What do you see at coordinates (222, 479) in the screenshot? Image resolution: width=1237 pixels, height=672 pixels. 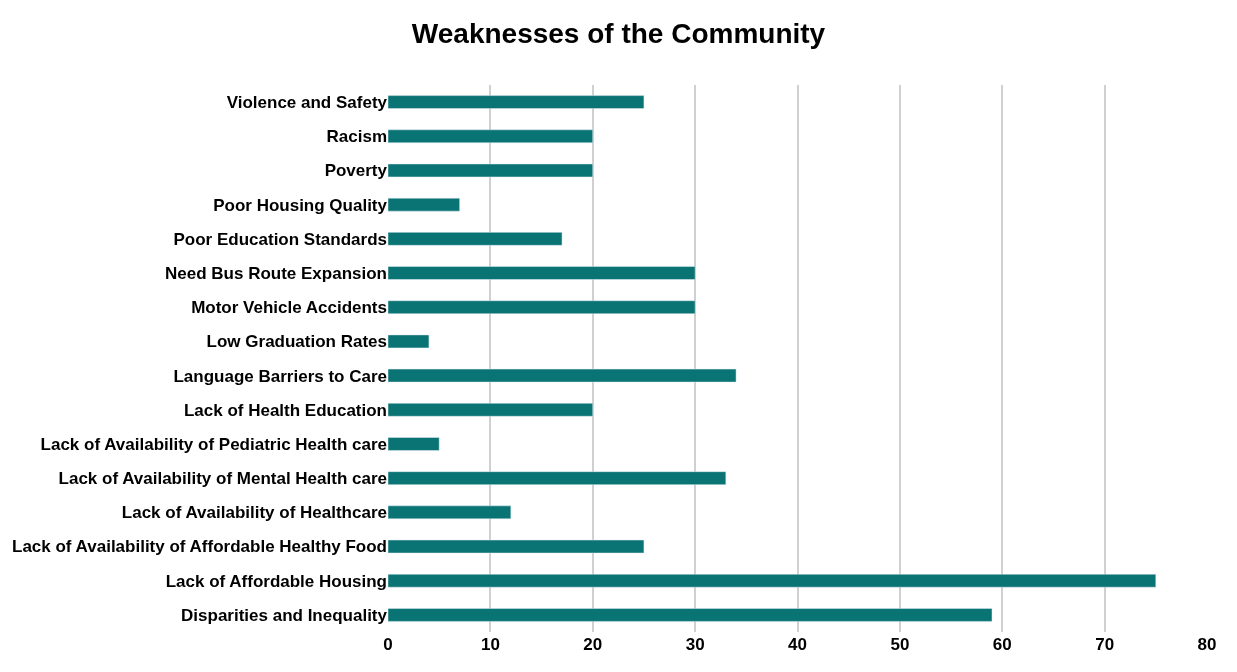 I see `y-tick-label: Lack of Availability of Mental Health care` at bounding box center [222, 479].